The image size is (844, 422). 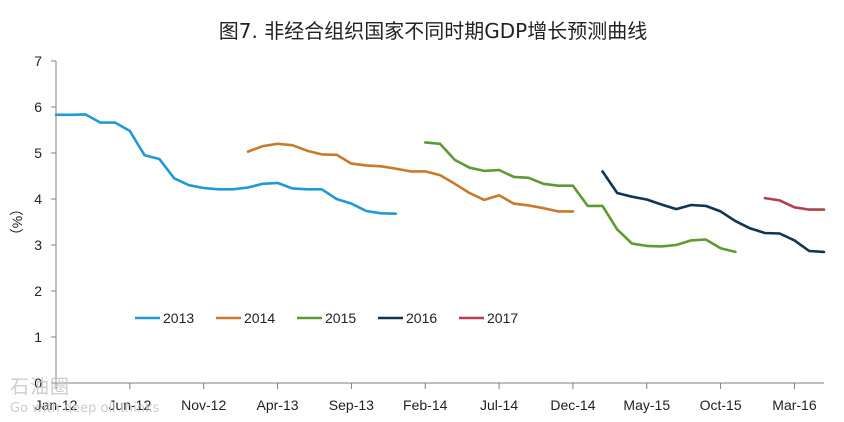 I want to click on x-tick-label: Jun-12, so click(x=129, y=405).